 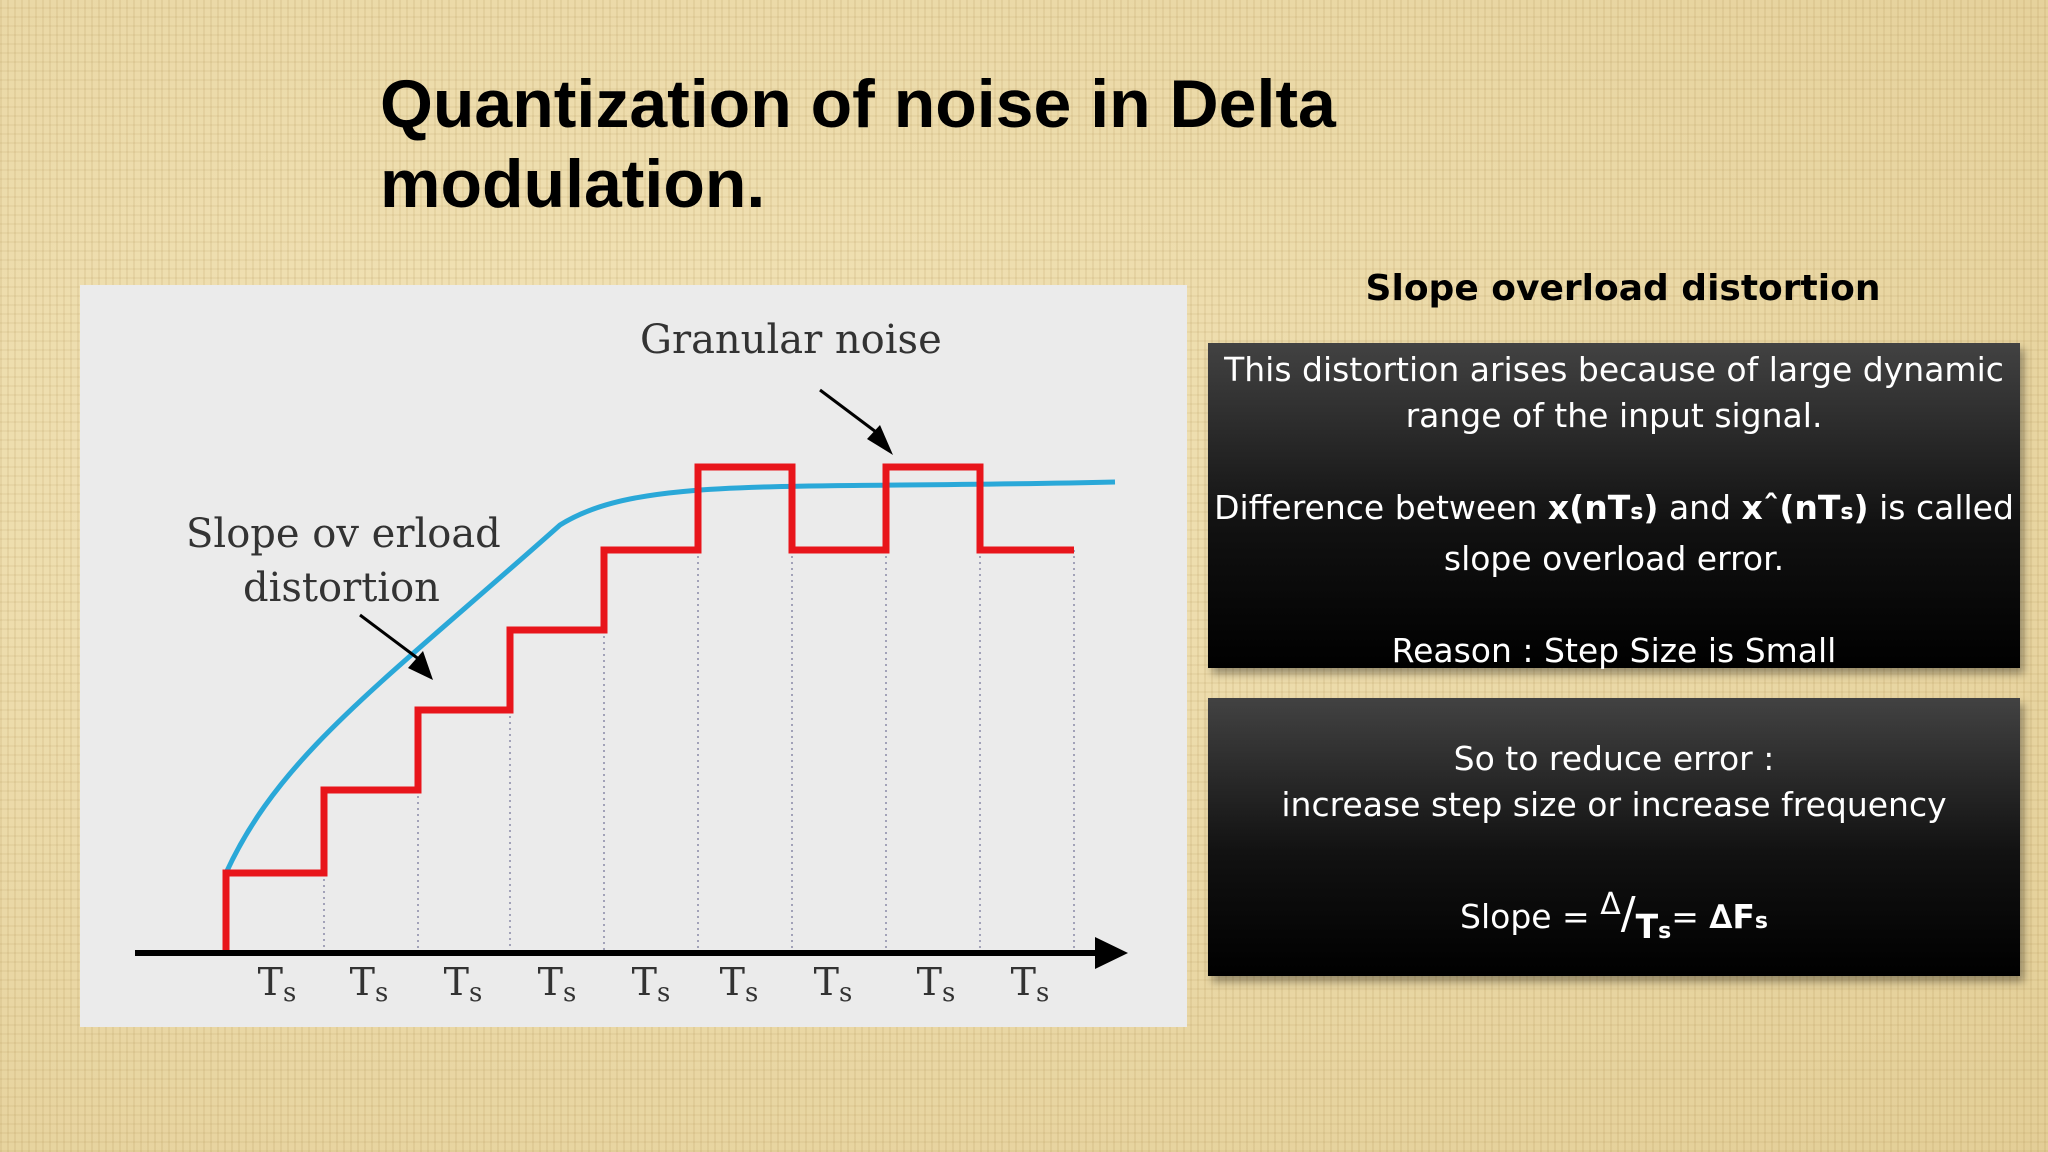 What do you see at coordinates (1623, 288) in the screenshot?
I see `section-heading: Slope overload distortion` at bounding box center [1623, 288].